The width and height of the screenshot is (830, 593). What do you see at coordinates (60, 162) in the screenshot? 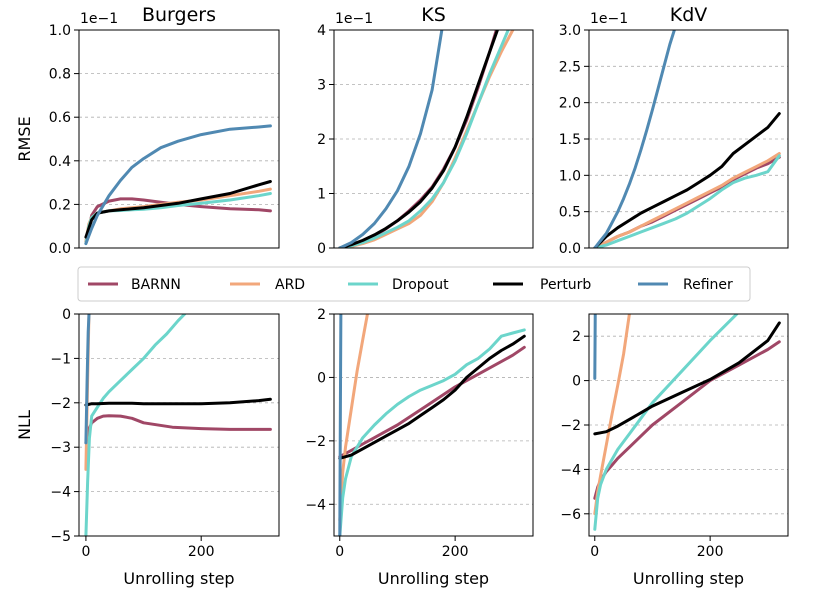
I see `y-tick-label: 0.4` at bounding box center [60, 162].